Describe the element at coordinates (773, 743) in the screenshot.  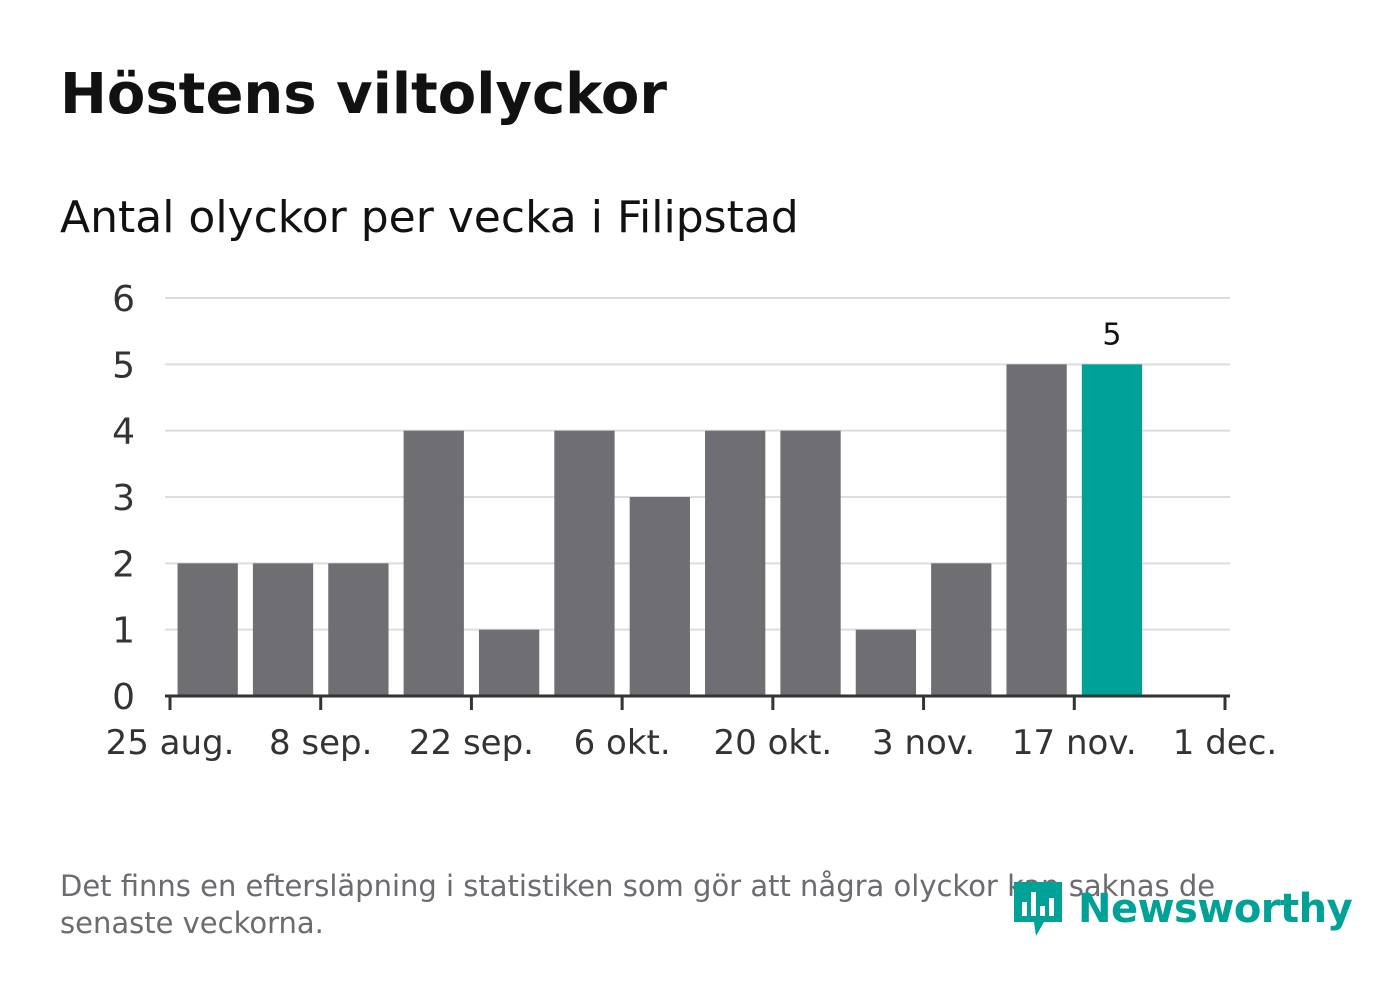
I see `x-tick-label: 20 okt.` at that location.